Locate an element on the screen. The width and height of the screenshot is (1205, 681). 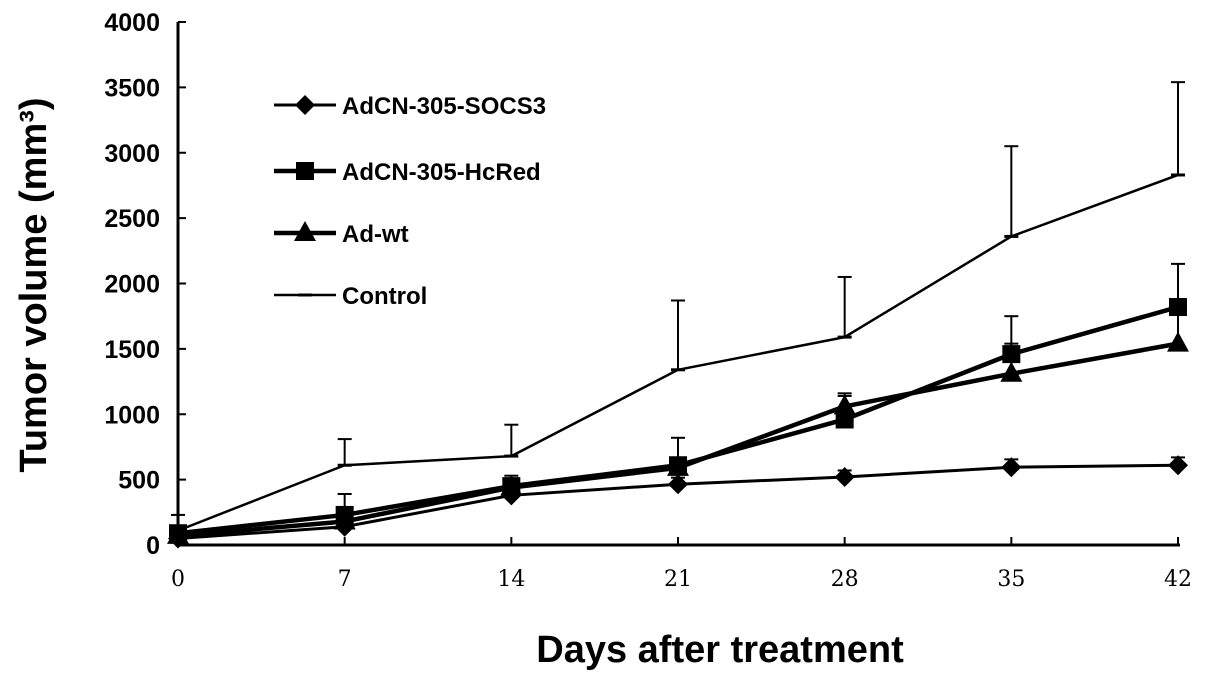
legend-label-2: Ad-wt is located at coordinates (375, 234).